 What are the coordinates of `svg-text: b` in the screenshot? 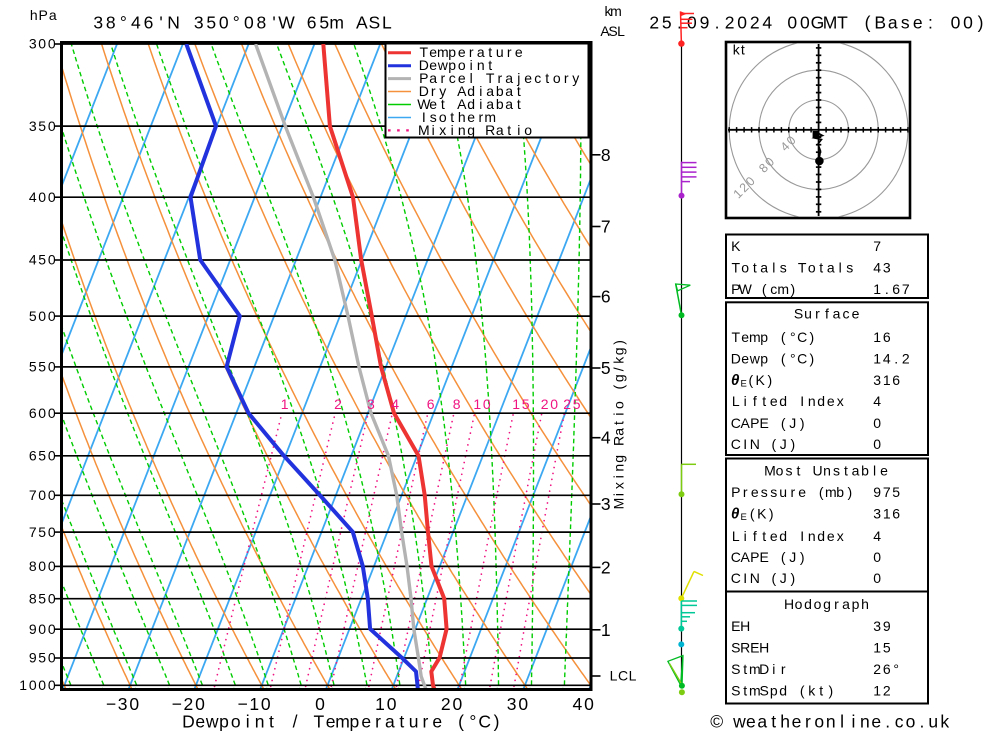 It's located at (500, 104).